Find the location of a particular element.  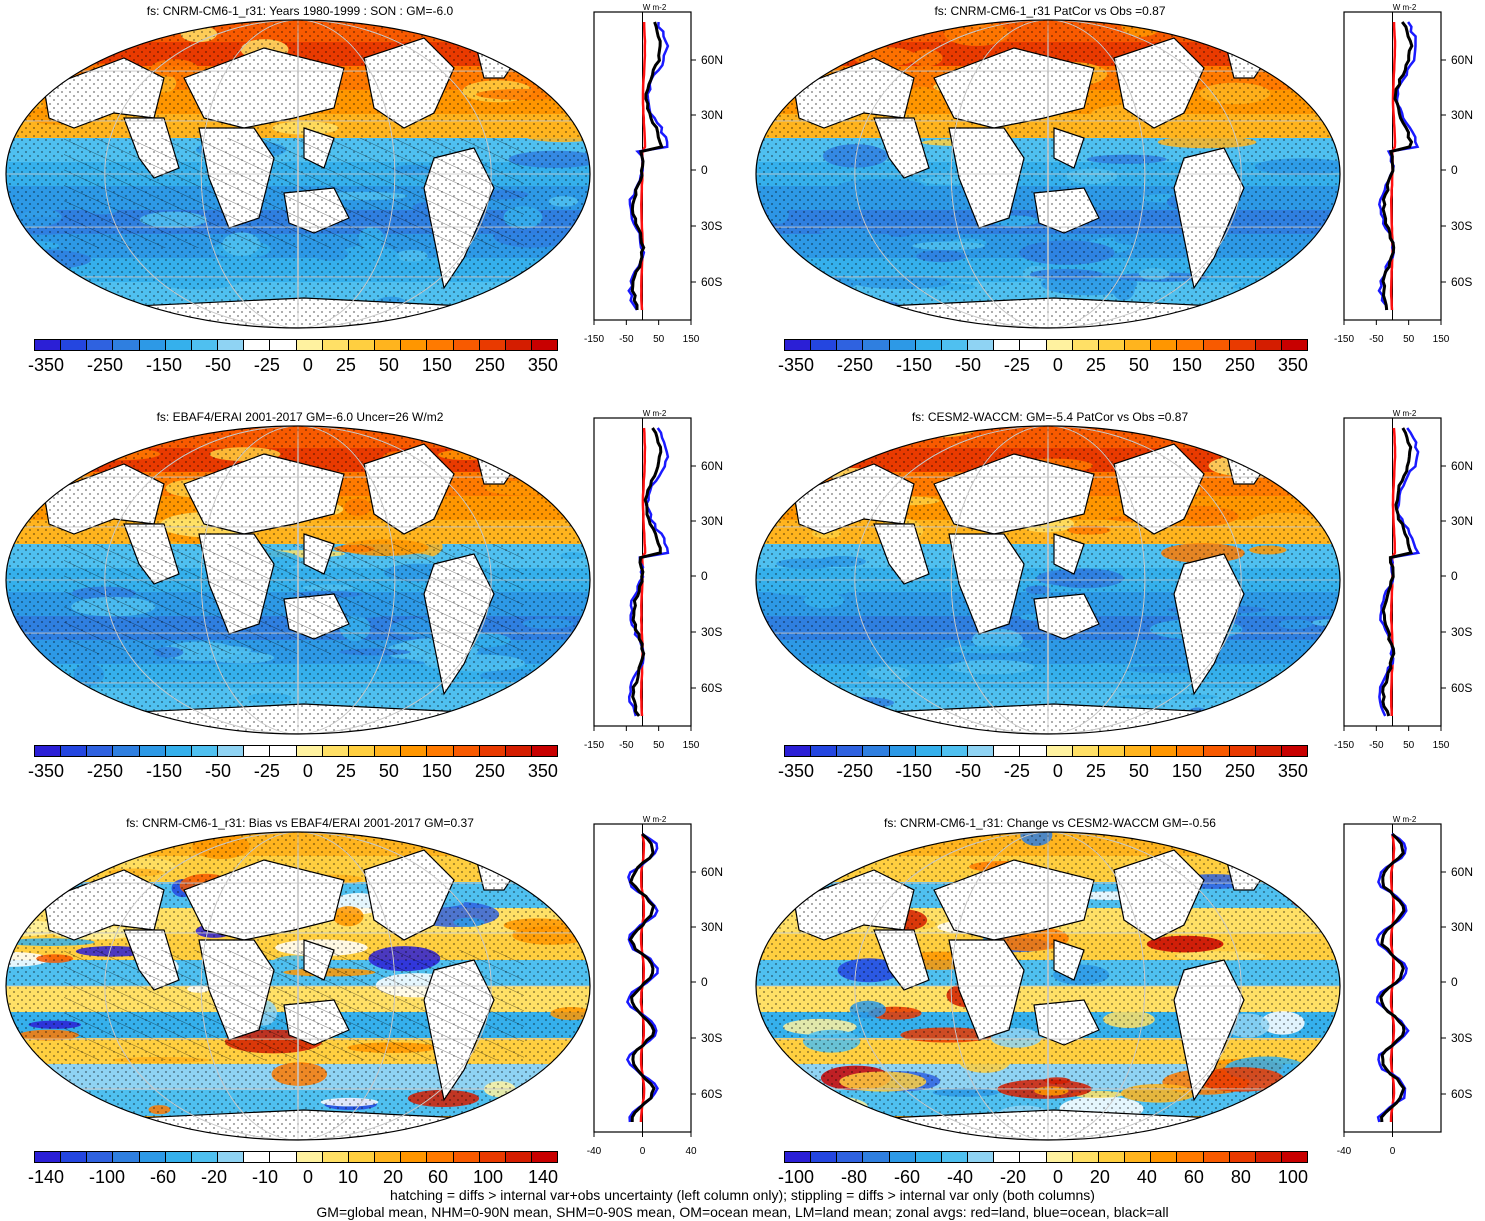

colorbar-tick-label: 25 is located at coordinates (345, 771).